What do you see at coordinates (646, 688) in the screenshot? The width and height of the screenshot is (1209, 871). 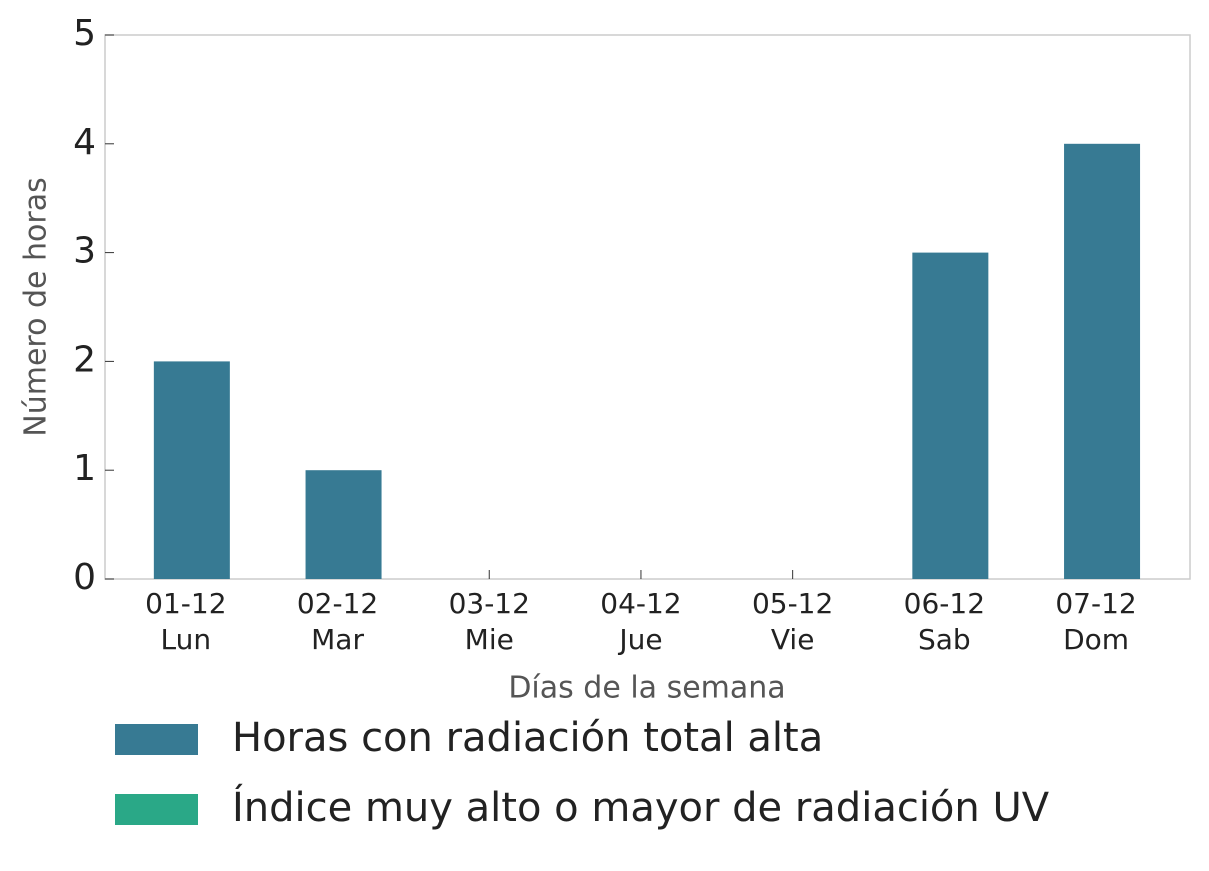 I see `x-axis-label: Días de la semana` at bounding box center [646, 688].